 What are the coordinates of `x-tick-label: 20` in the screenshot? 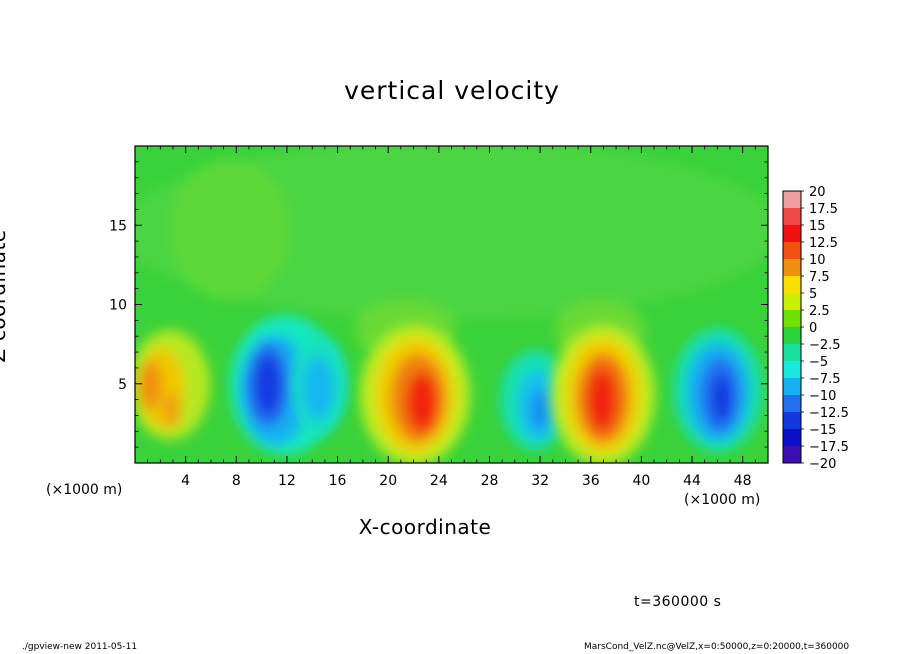 It's located at (388, 481).